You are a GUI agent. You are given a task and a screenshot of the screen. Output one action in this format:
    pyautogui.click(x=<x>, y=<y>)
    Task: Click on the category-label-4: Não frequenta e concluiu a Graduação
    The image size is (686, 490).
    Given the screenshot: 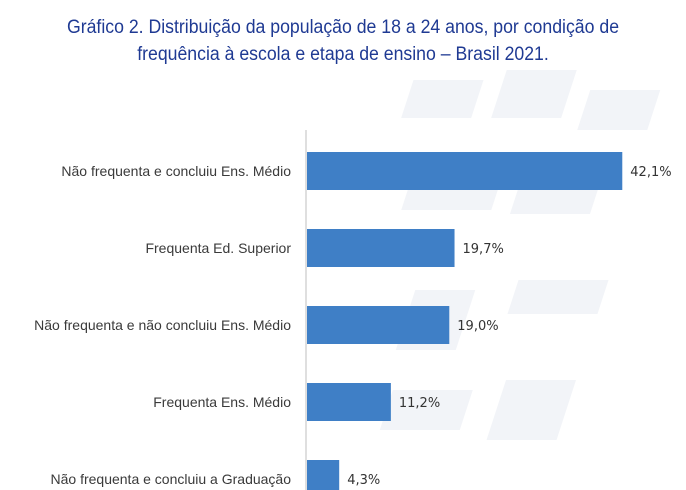 What is the action you would take?
    pyautogui.click(x=171, y=479)
    